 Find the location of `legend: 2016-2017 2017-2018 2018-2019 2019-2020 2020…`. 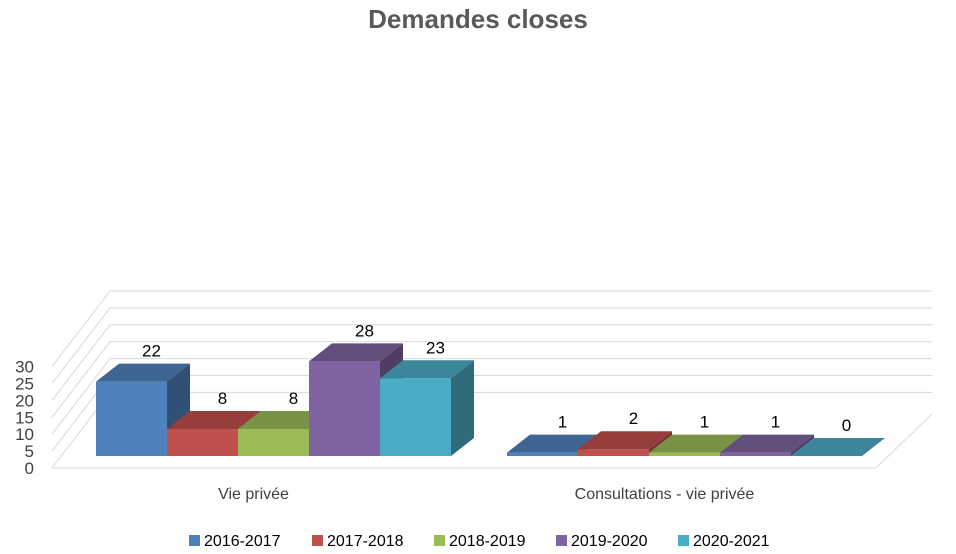

legend: 2016-2017 2017-2018 2018-2019 2019-2020 2020… is located at coordinates (479, 541).